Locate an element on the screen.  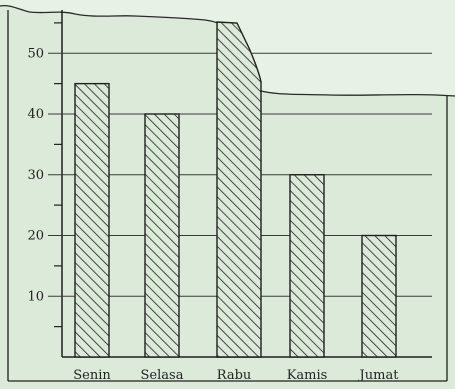
bar-selasa is located at coordinates (162, 235).